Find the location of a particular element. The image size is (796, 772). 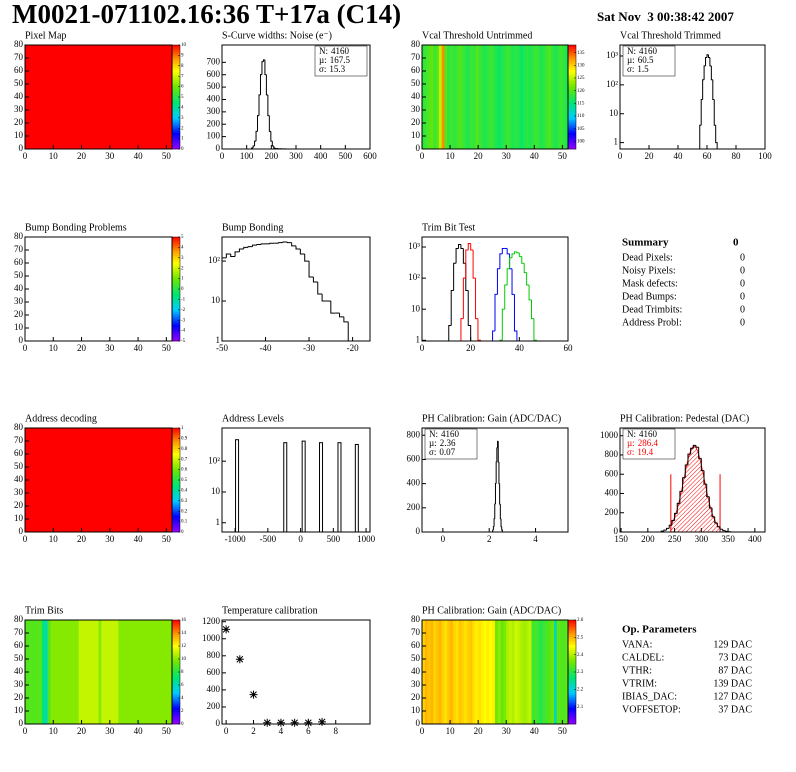

x-tick-label: 400 is located at coordinates (755, 539).